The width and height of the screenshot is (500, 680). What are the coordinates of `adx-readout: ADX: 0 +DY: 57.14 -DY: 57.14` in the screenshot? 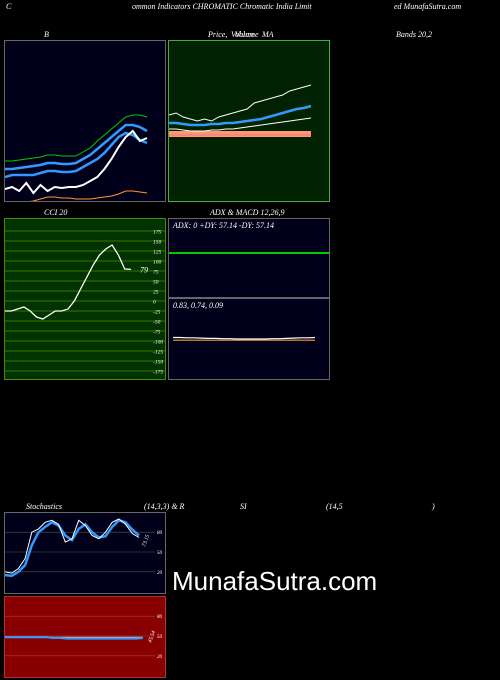 It's located at (224, 225).